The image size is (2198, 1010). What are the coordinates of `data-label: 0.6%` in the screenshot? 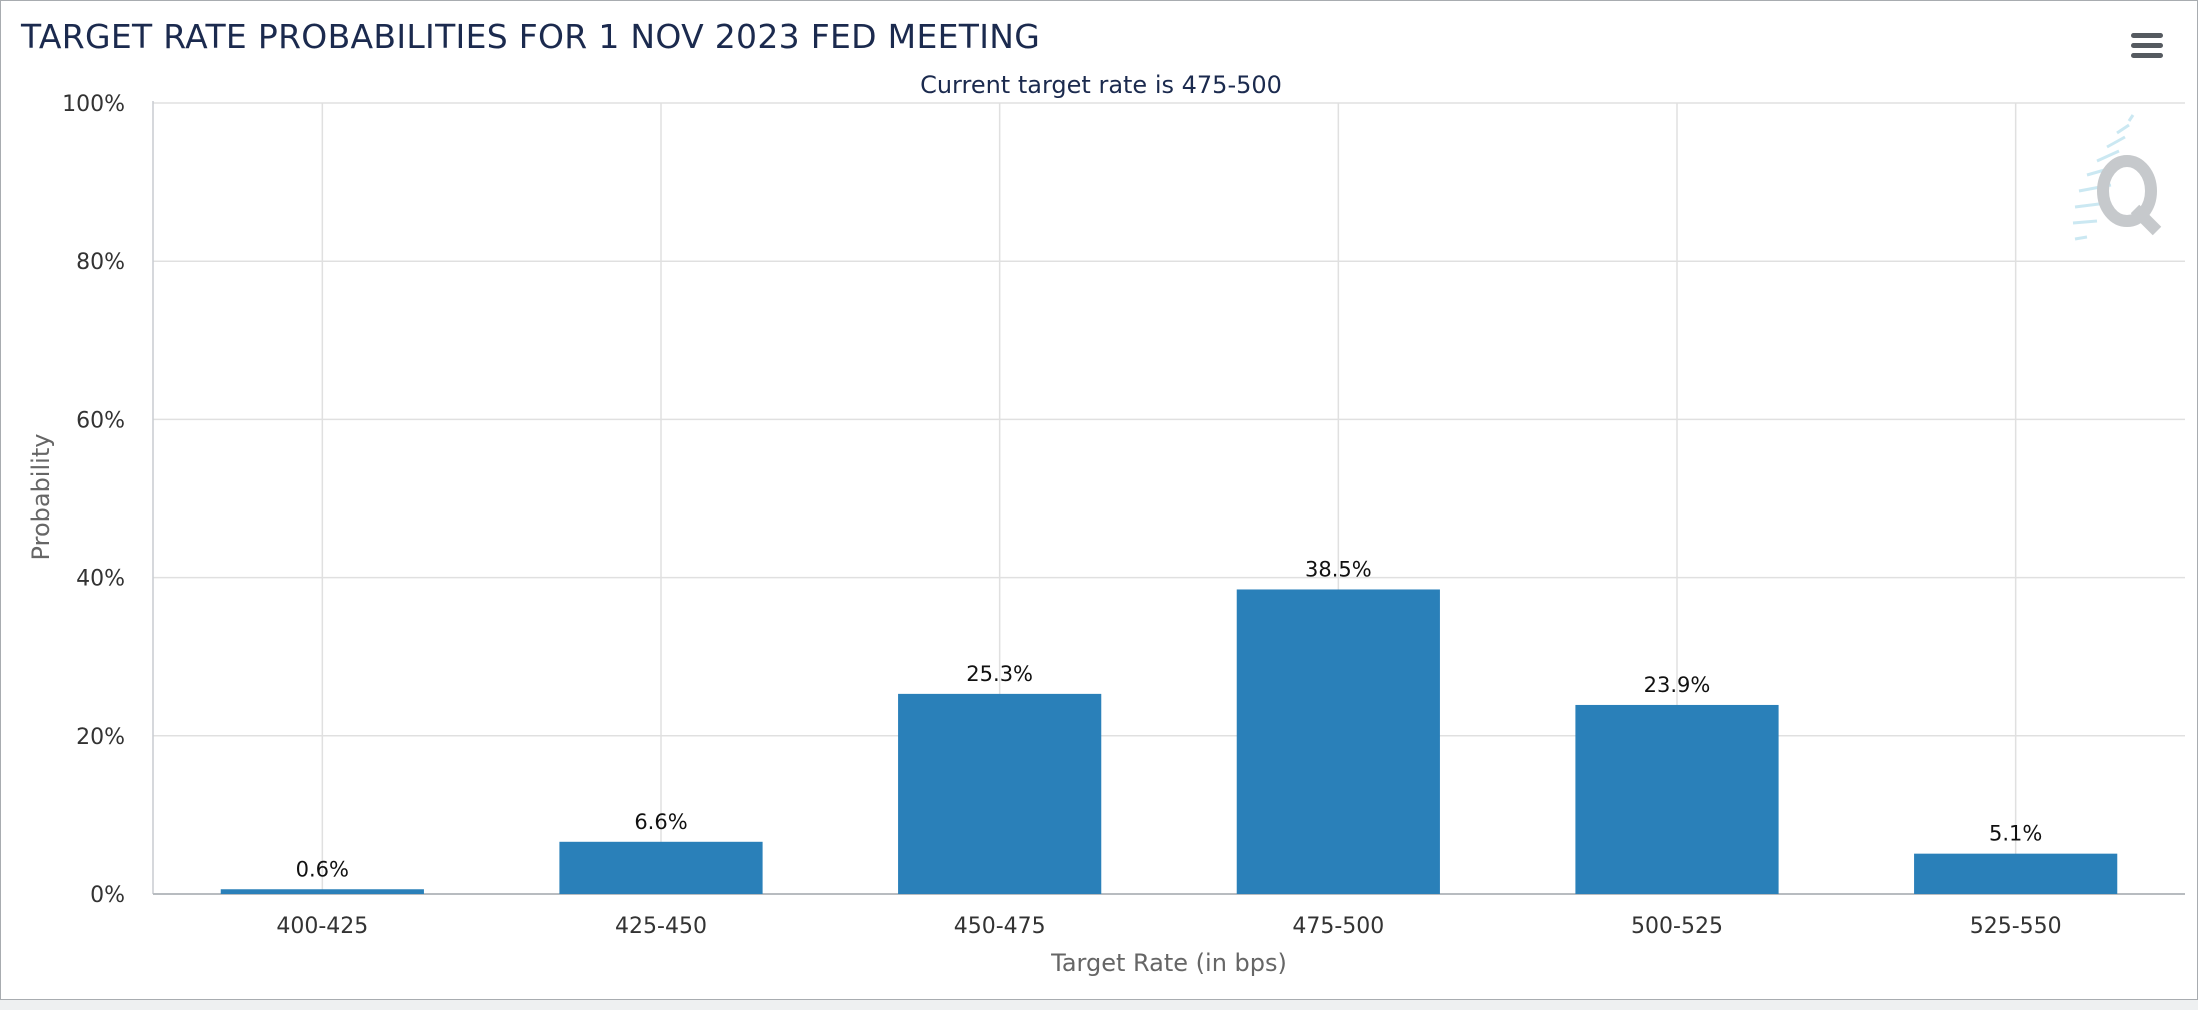 It's located at (322, 869).